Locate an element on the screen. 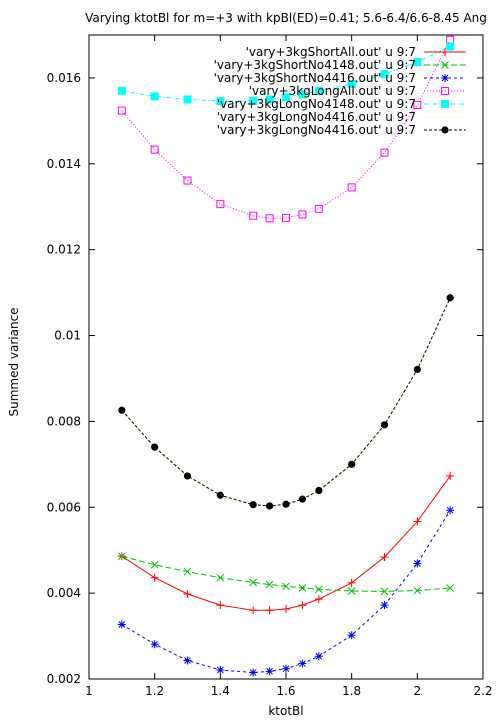 The height and width of the screenshot is (720, 504). x-tick-label: 1 is located at coordinates (89, 691).